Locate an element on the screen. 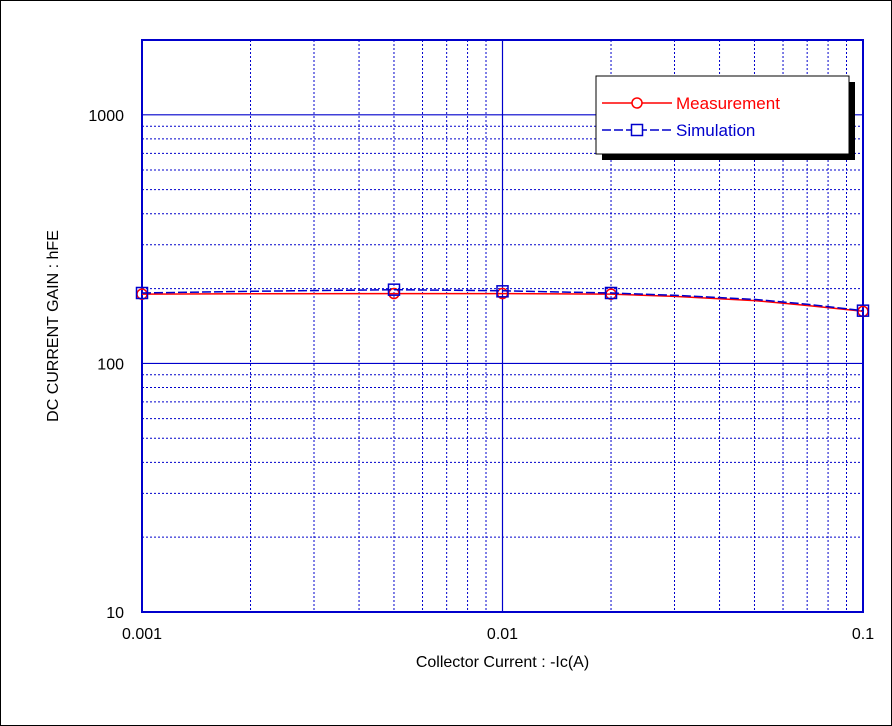  x-tick-label: 0.1 is located at coordinates (863, 634).